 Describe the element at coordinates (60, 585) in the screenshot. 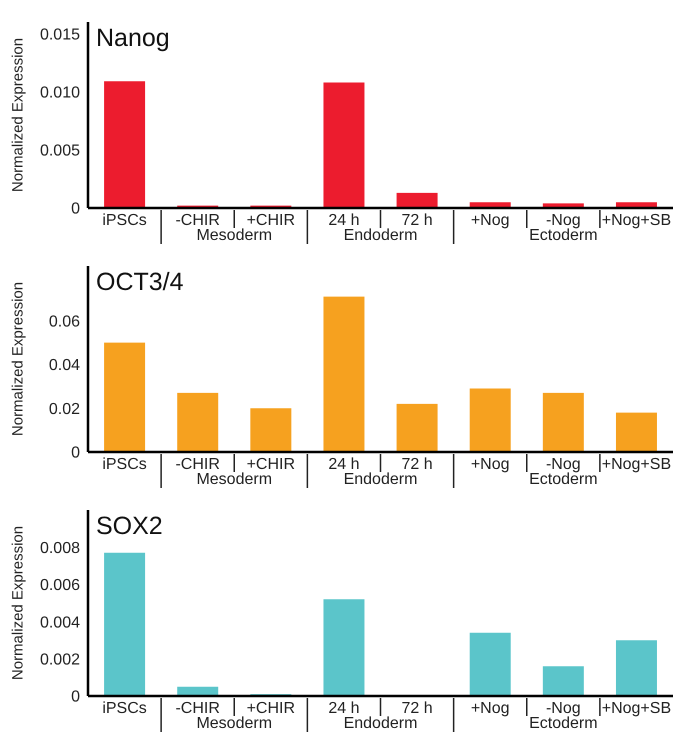

I see `y-tick-label: 0.006` at that location.